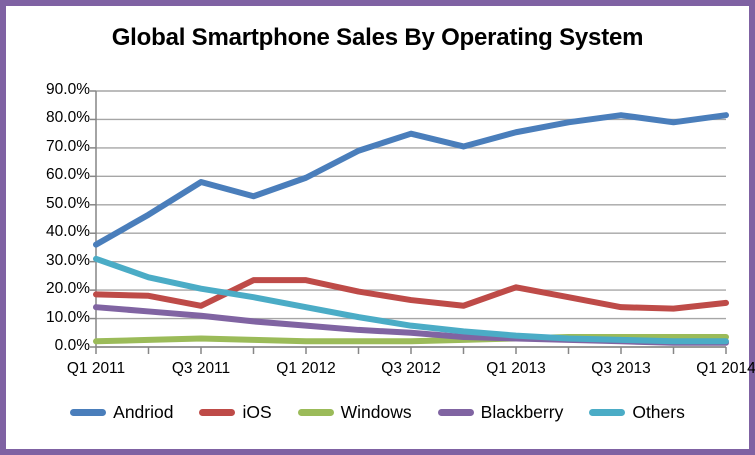 The height and width of the screenshot is (455, 755). What do you see at coordinates (68, 289) in the screenshot?
I see `y-axis-tick-label: 20.0%` at bounding box center [68, 289].